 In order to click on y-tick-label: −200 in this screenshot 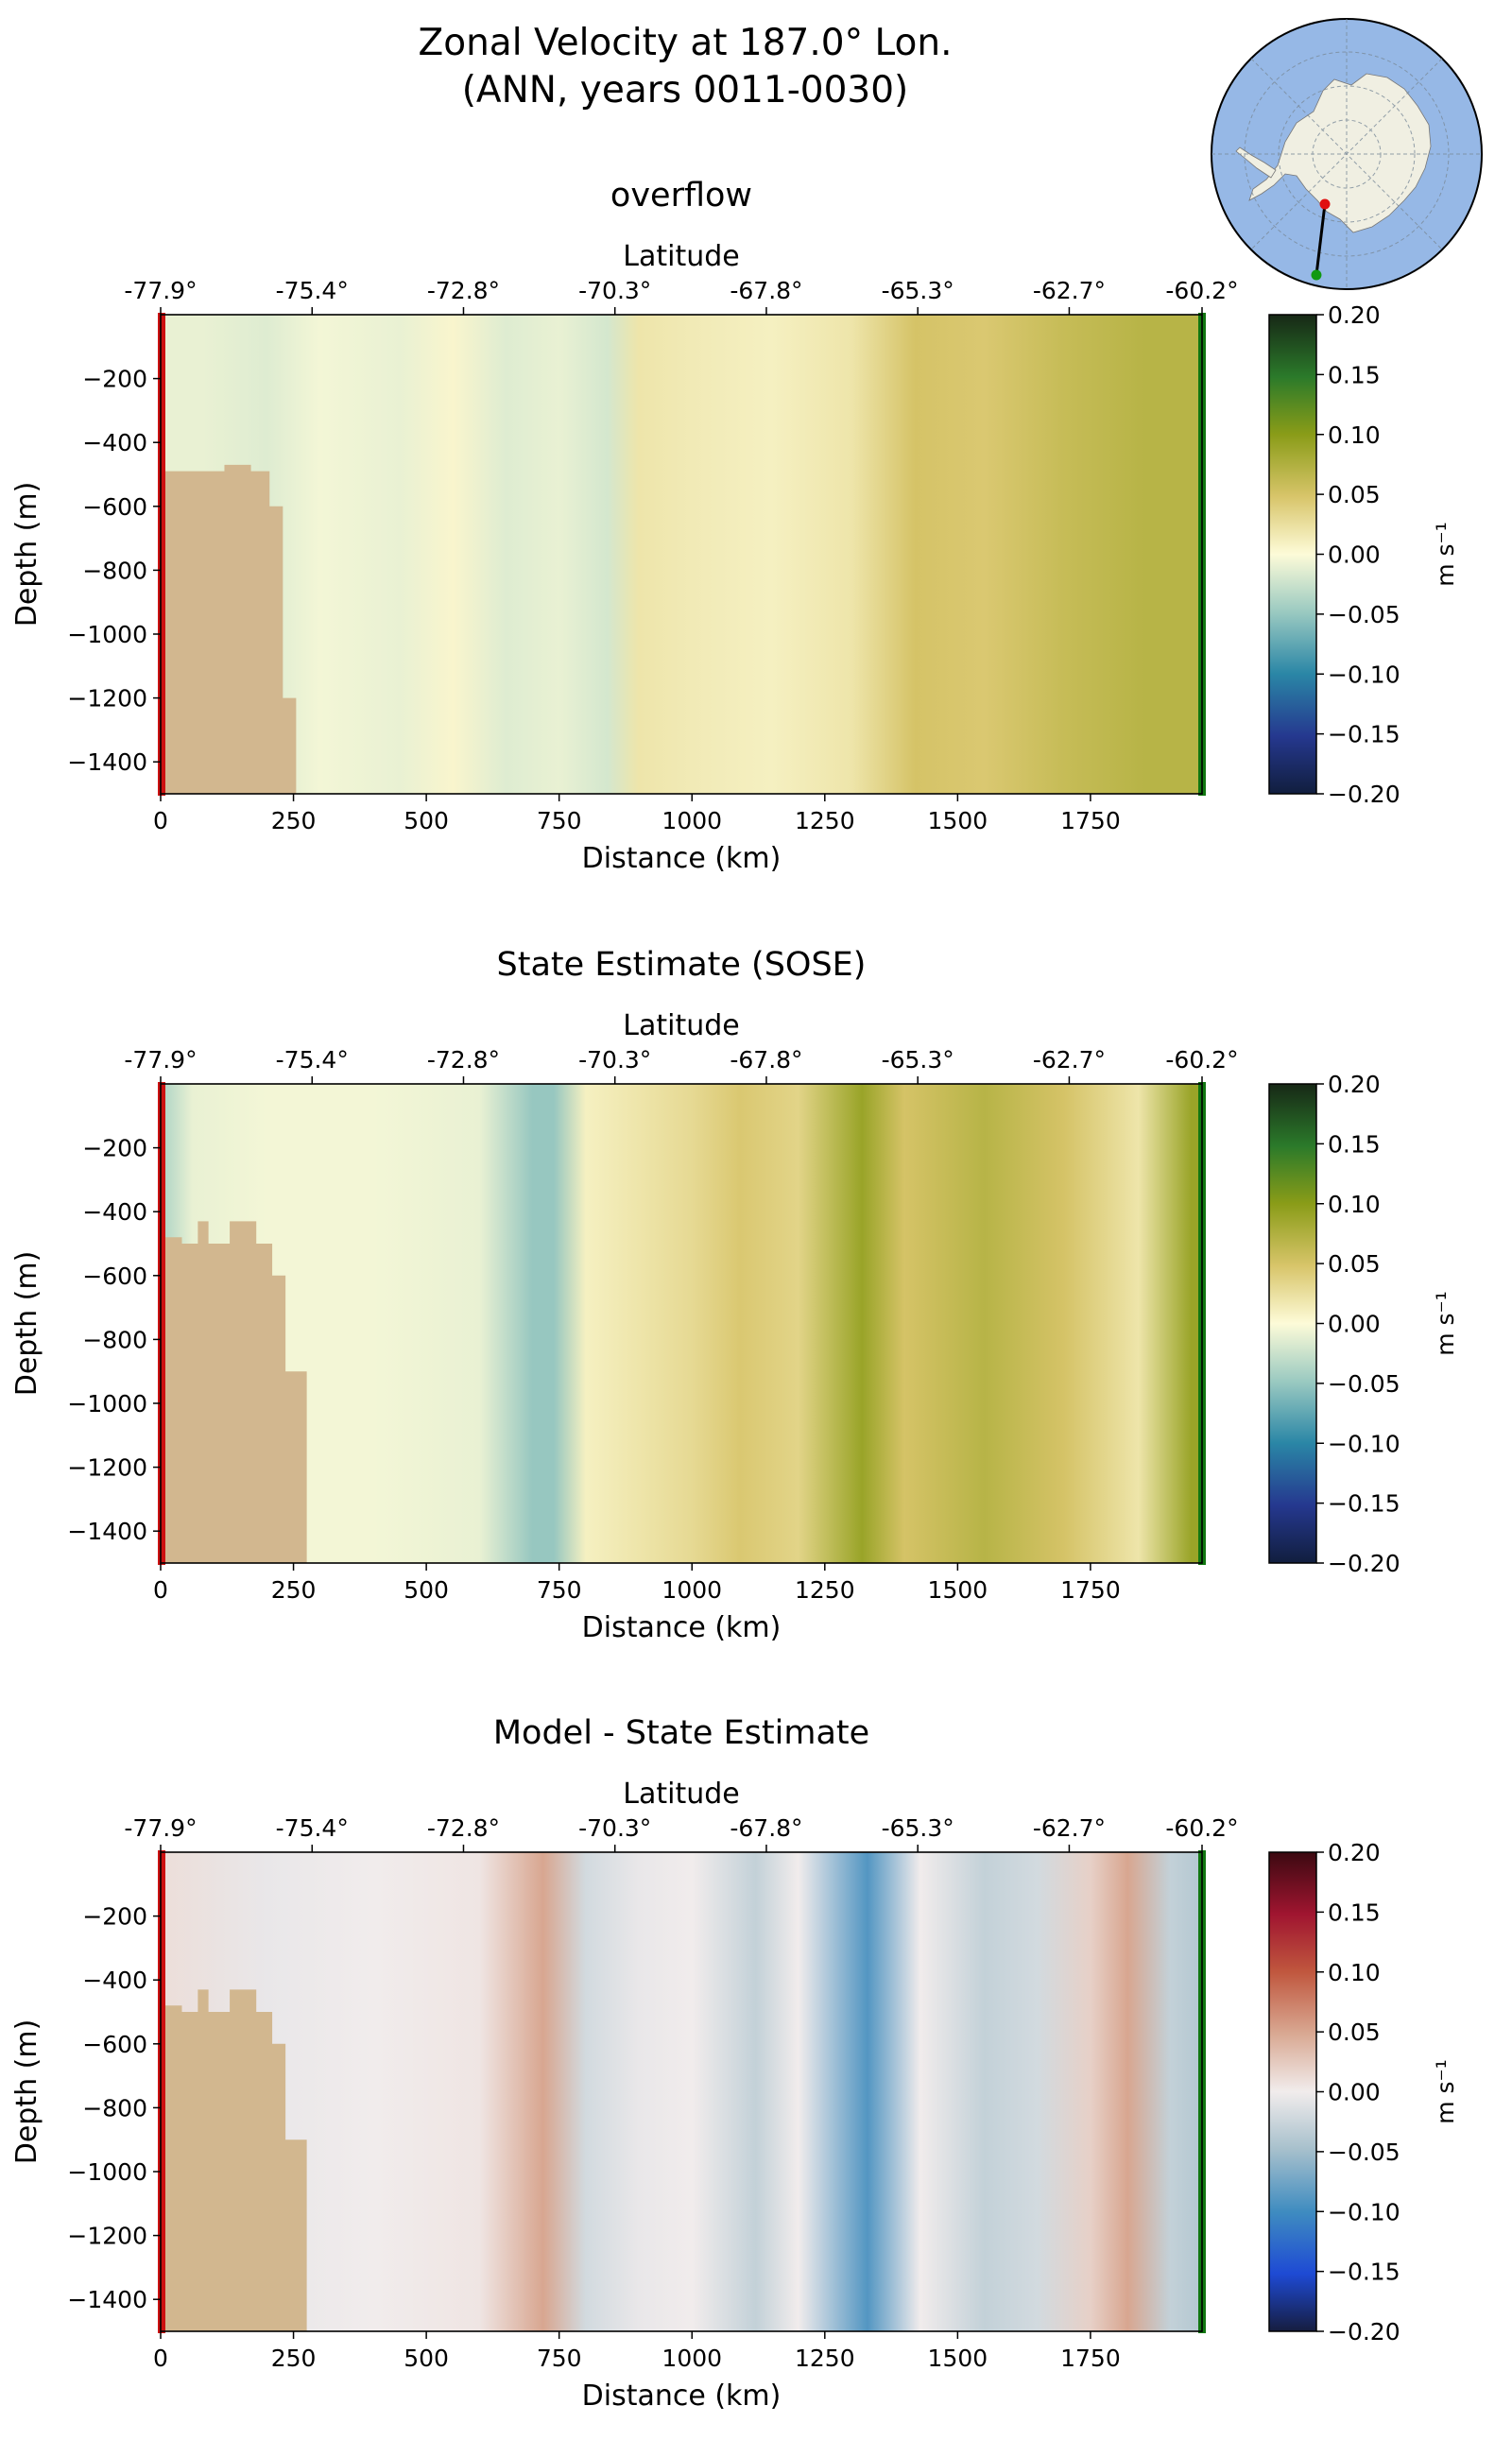, I will do `click(114, 379)`.